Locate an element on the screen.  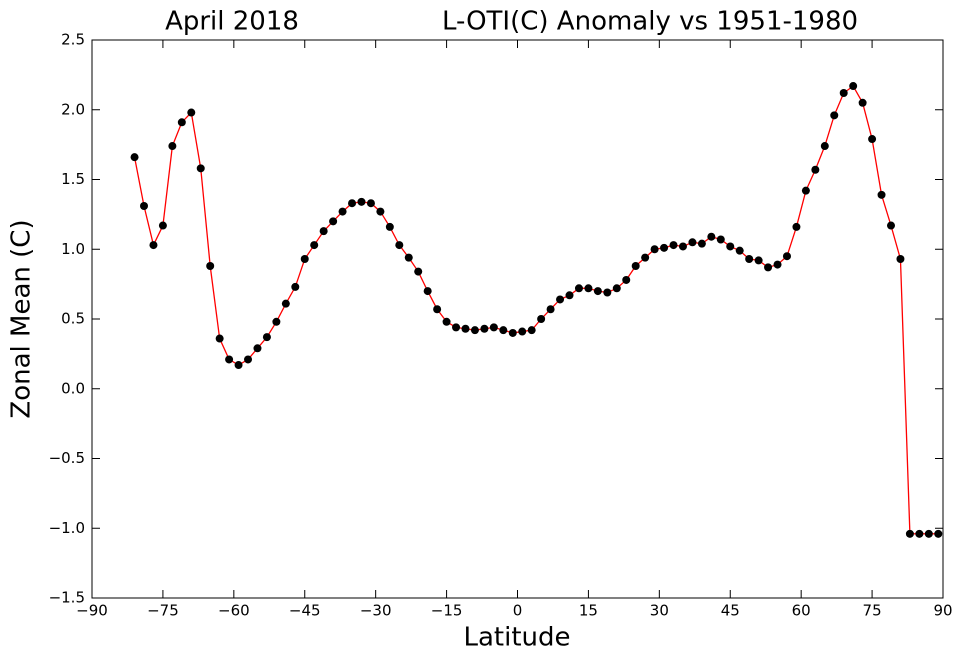
y-axis-label: Zonal Mean (C) is located at coordinates (22, 318).